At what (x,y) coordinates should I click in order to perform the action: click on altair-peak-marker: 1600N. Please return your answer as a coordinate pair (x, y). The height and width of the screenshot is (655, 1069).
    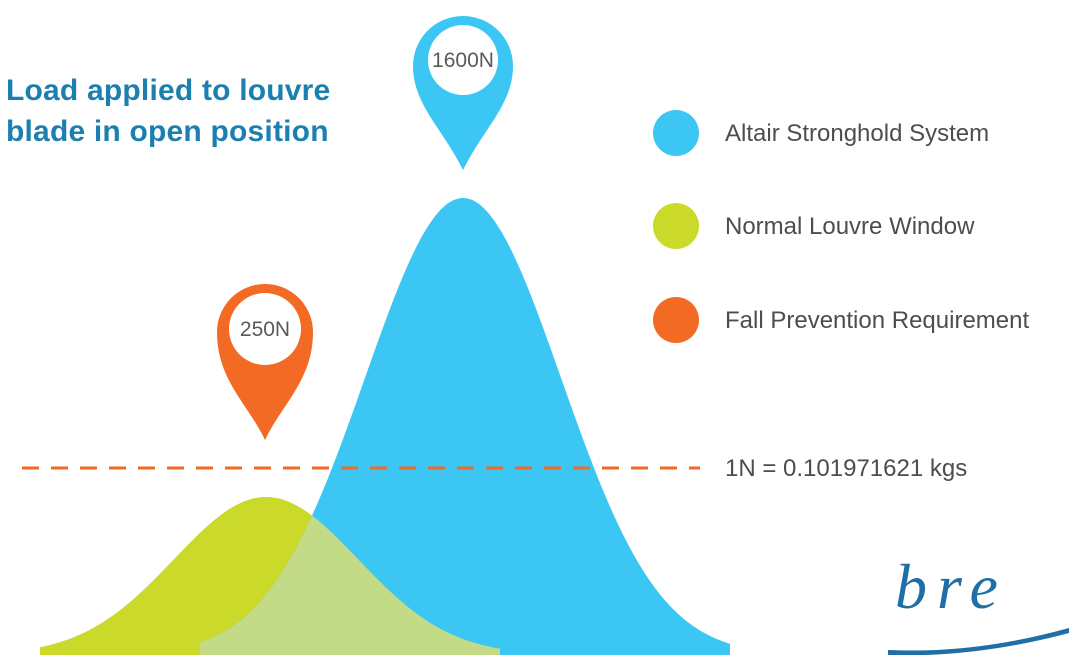
    Looking at the image, I should click on (463, 93).